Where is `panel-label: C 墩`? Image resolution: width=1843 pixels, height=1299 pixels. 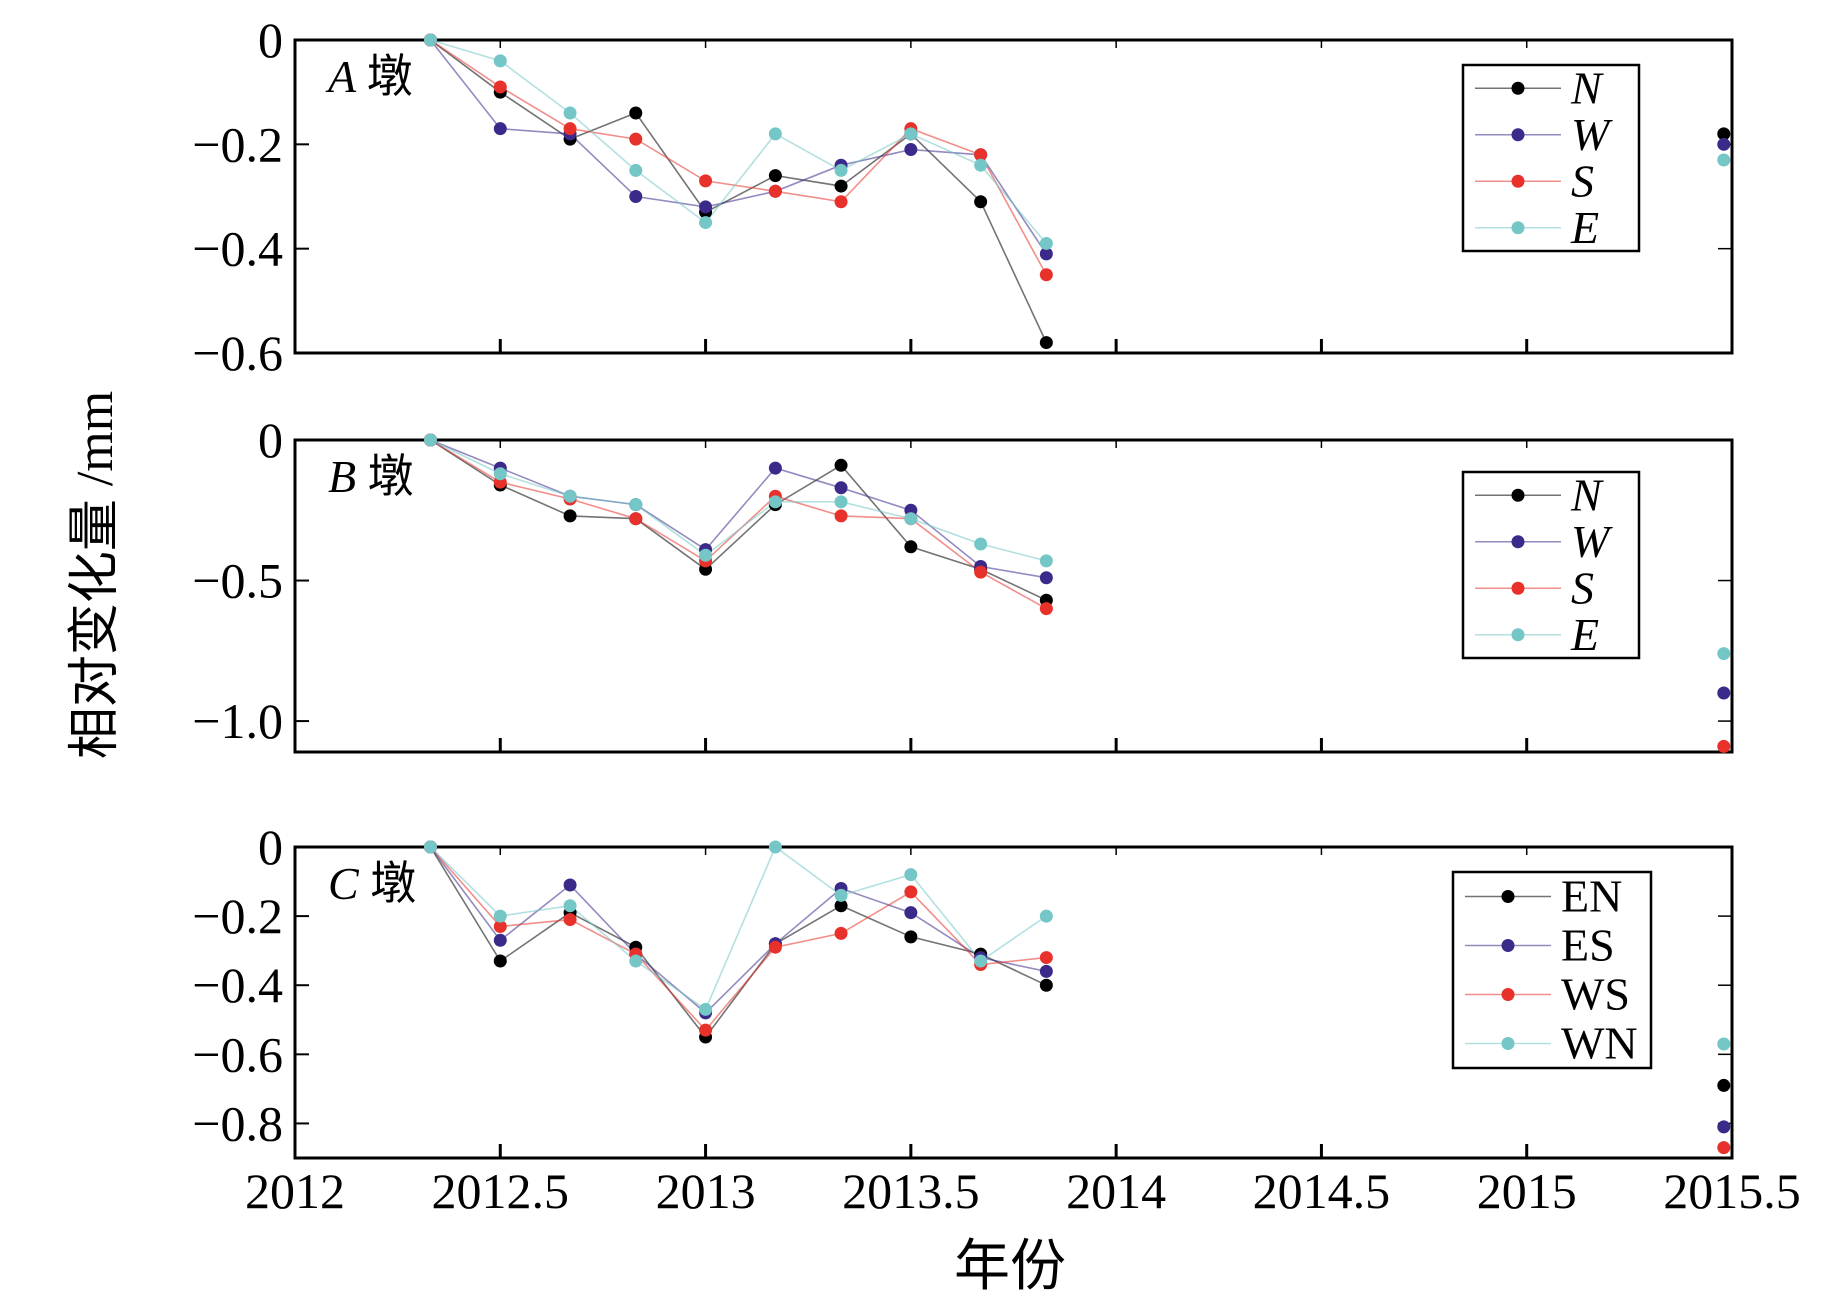 panel-label: C 墩 is located at coordinates (372, 883).